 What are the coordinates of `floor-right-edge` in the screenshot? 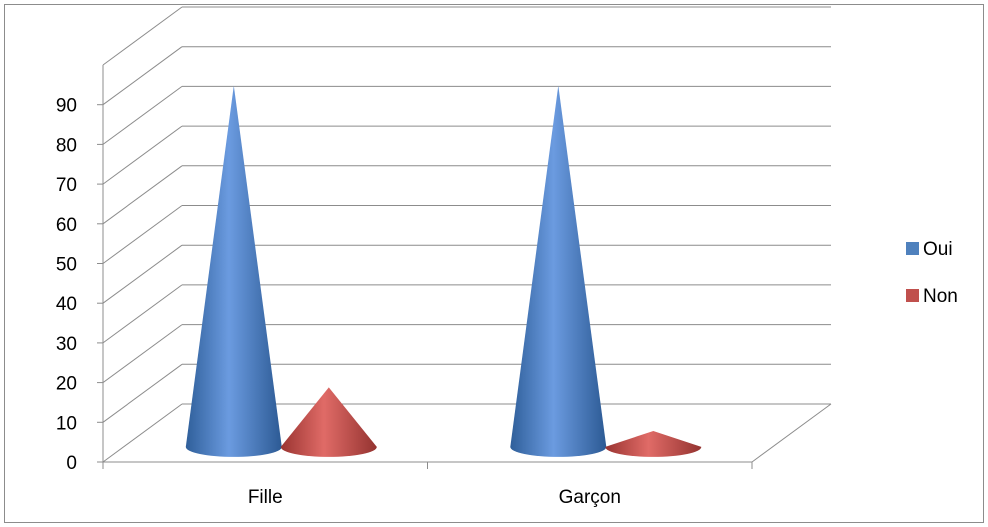 It's located at (791, 433).